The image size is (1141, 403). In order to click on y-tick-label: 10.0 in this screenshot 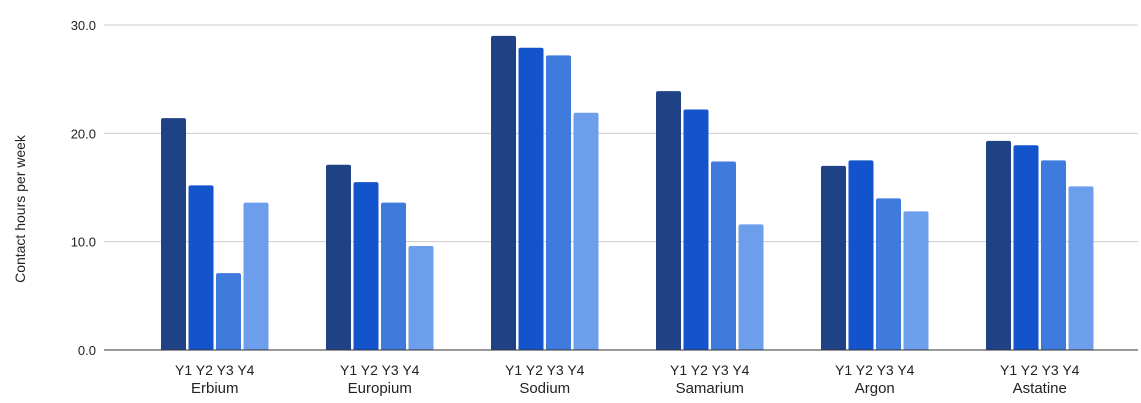, I will do `click(83, 242)`.